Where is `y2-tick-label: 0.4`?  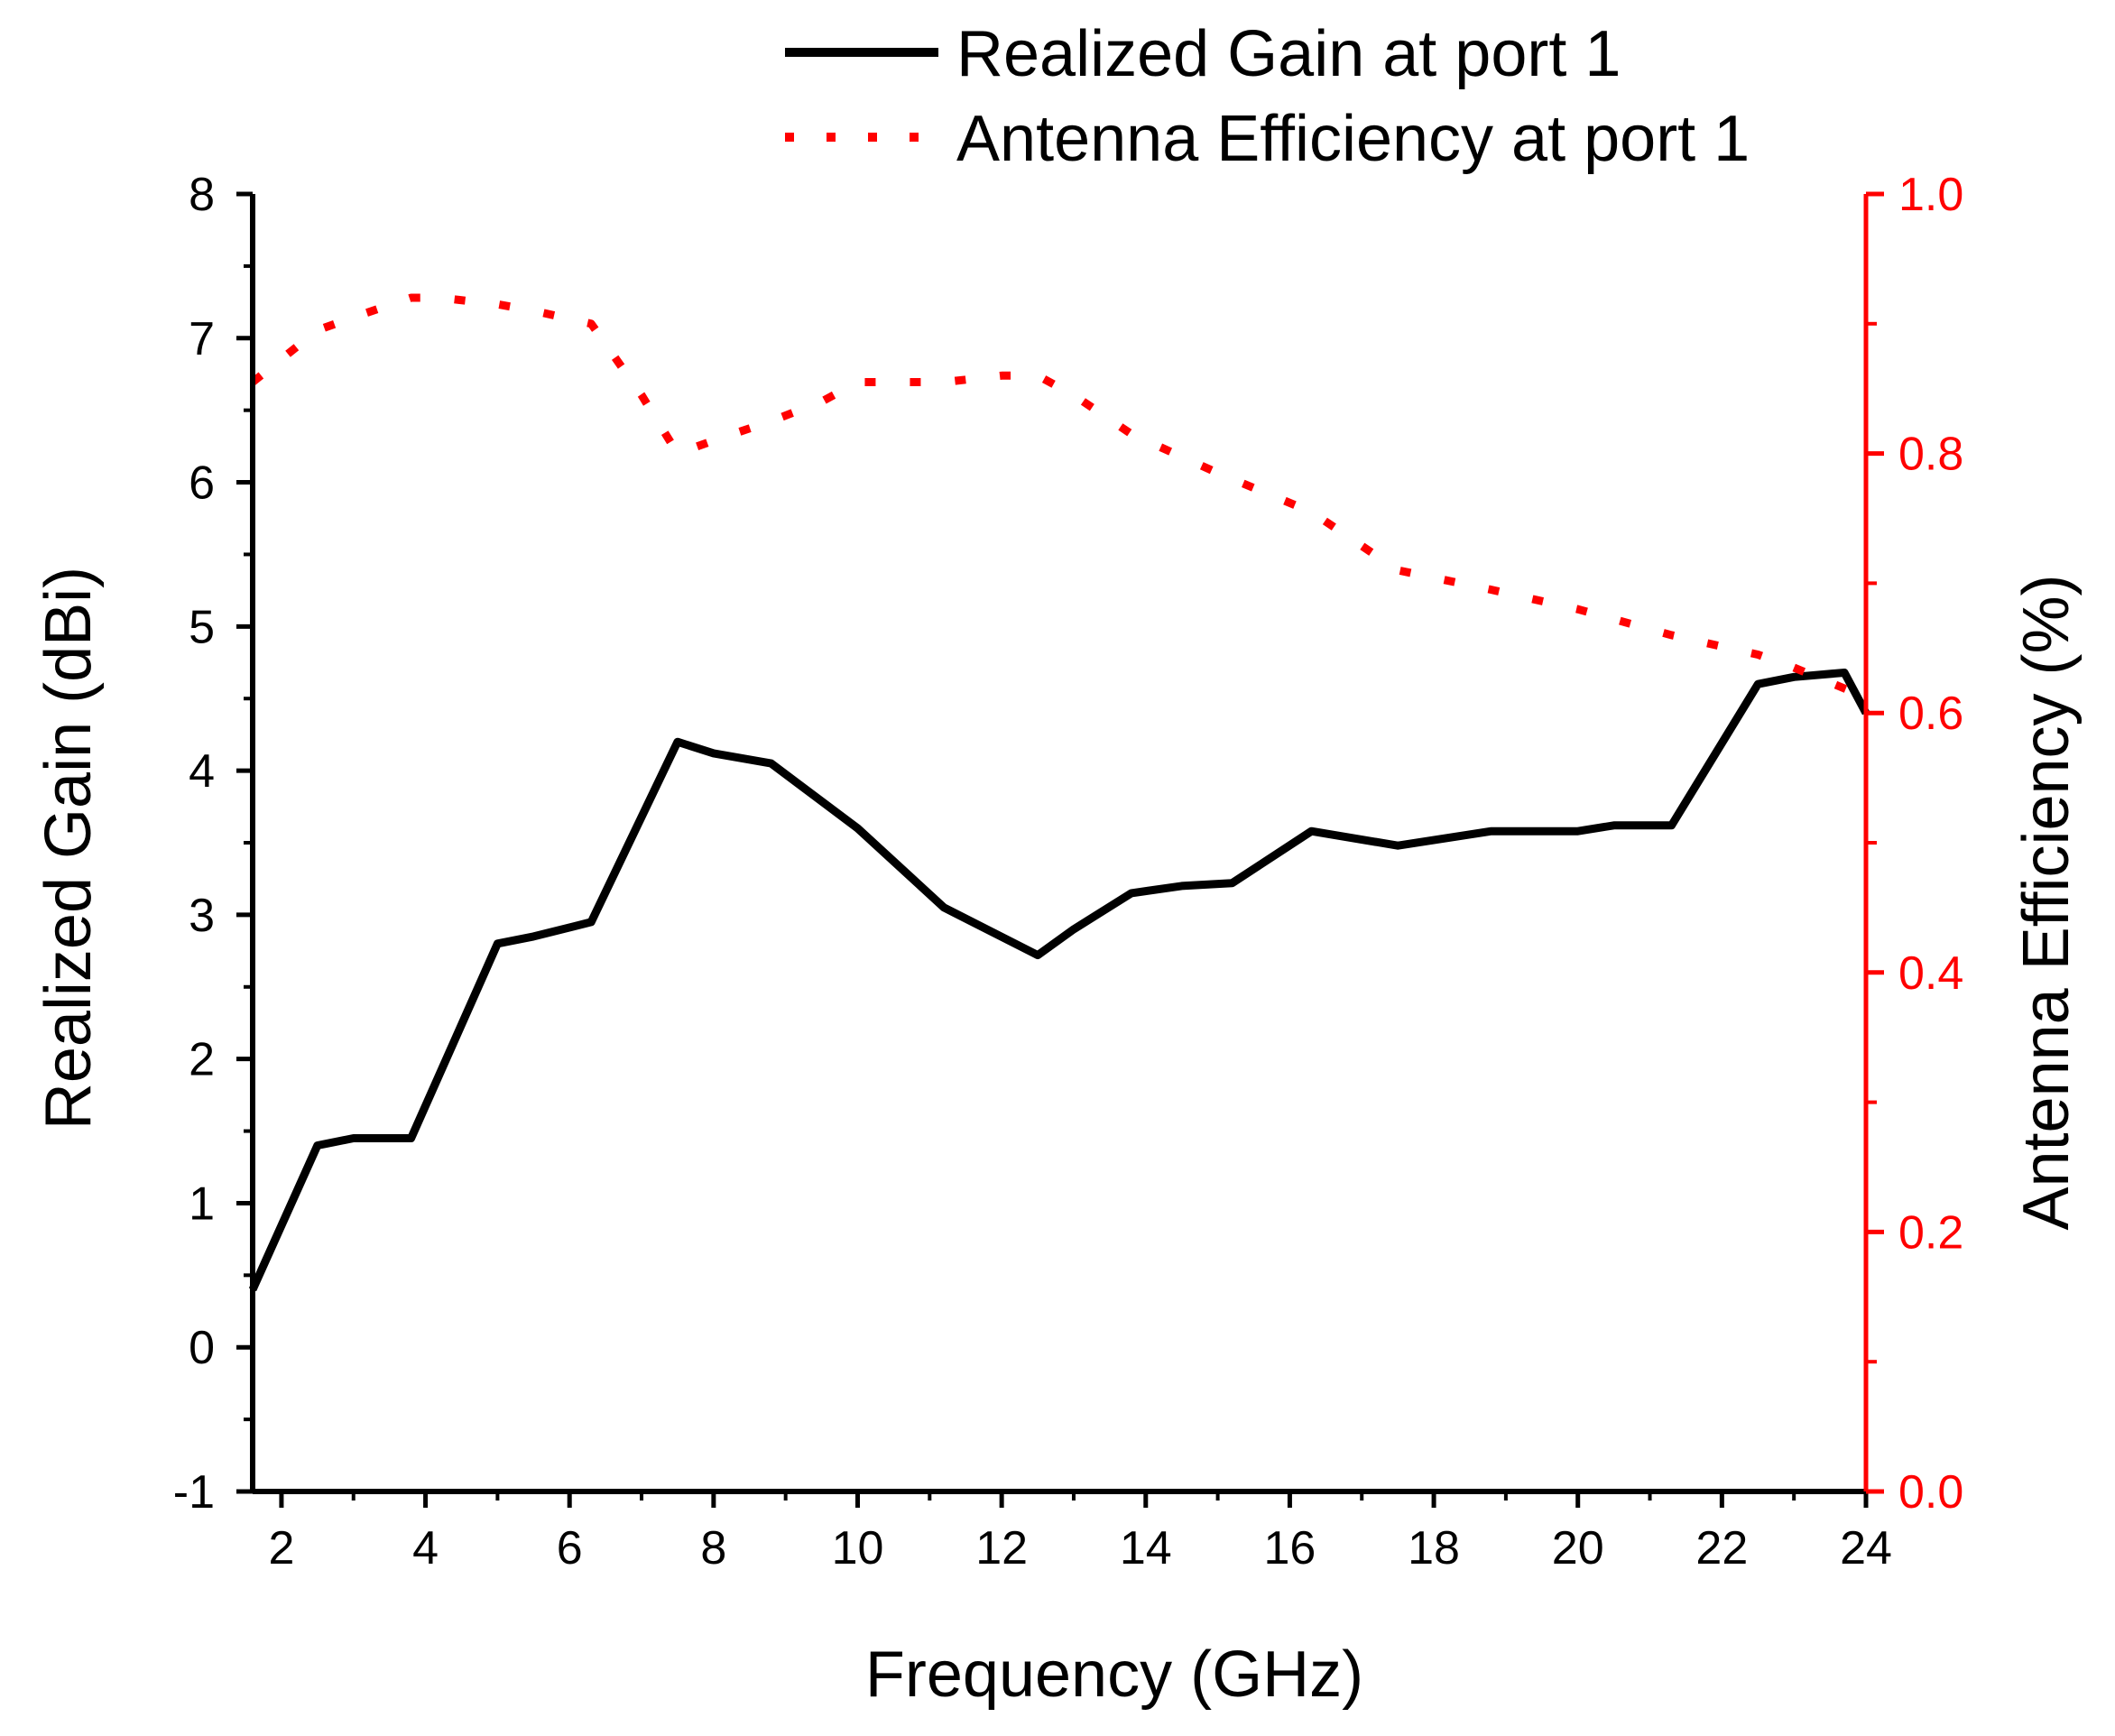 y2-tick-label: 0.4 is located at coordinates (1930, 973).